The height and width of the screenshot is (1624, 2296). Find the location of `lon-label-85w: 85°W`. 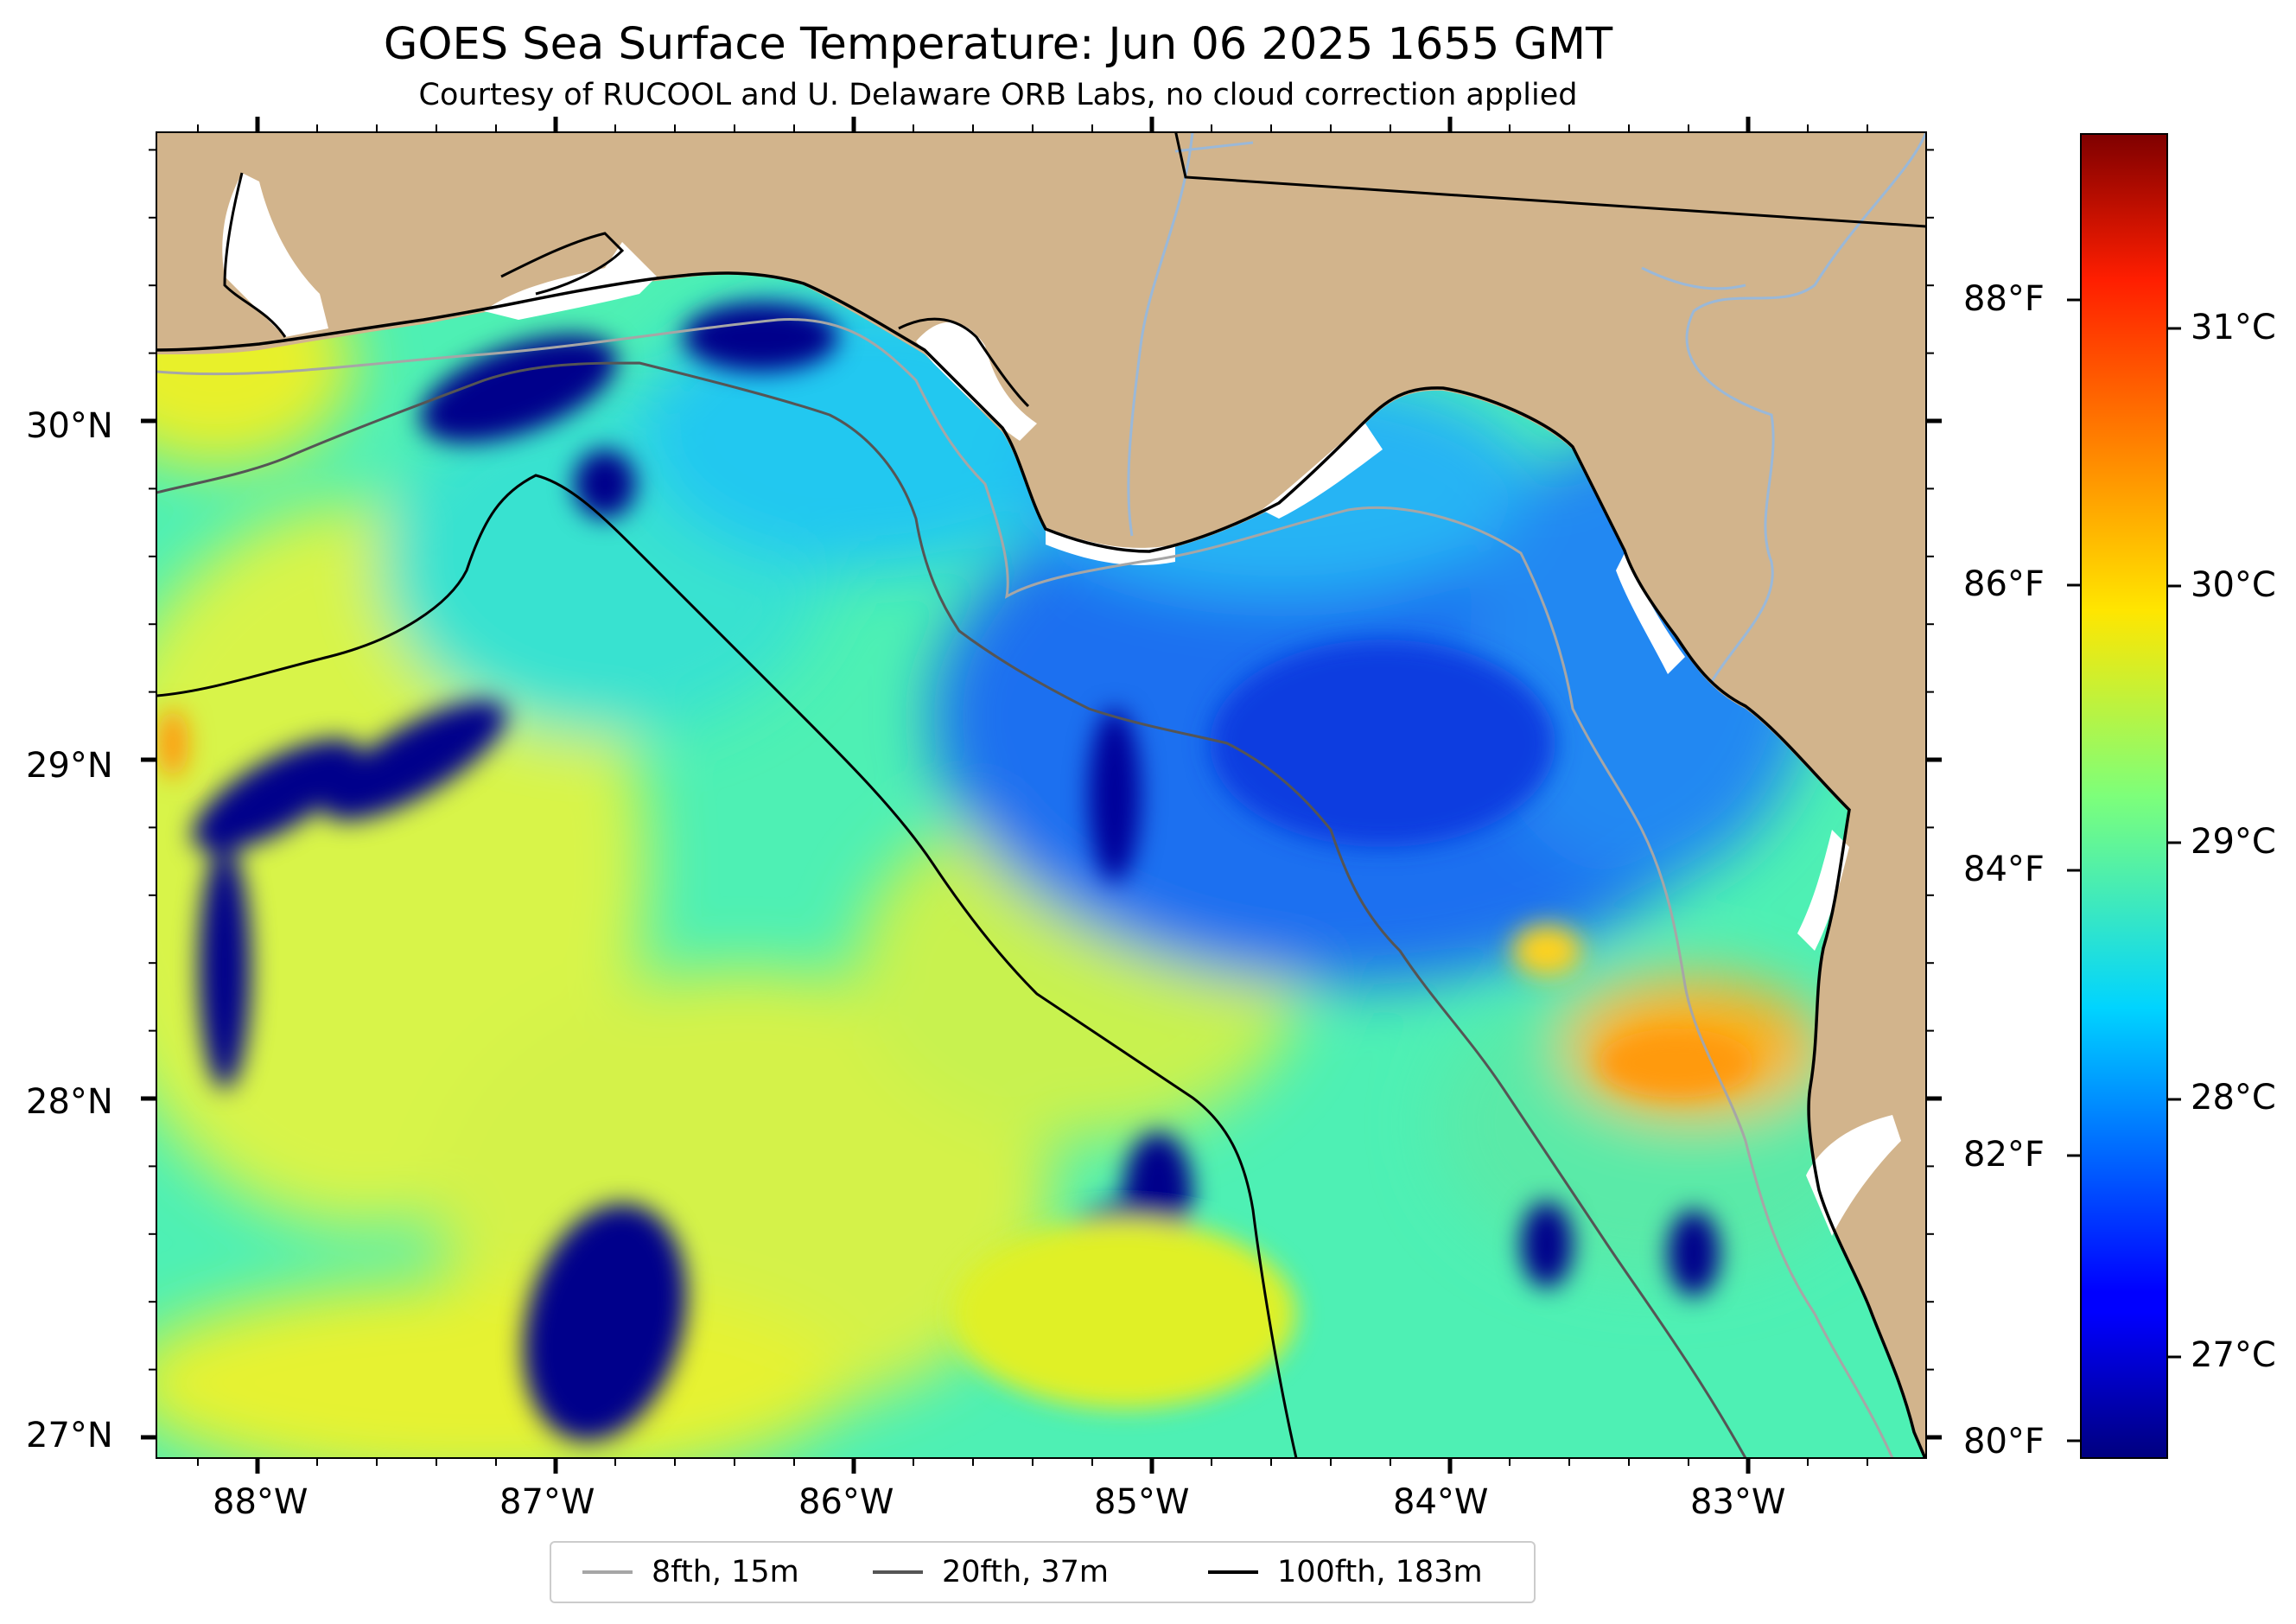

lon-label-85w: 85°W is located at coordinates (1142, 1502).